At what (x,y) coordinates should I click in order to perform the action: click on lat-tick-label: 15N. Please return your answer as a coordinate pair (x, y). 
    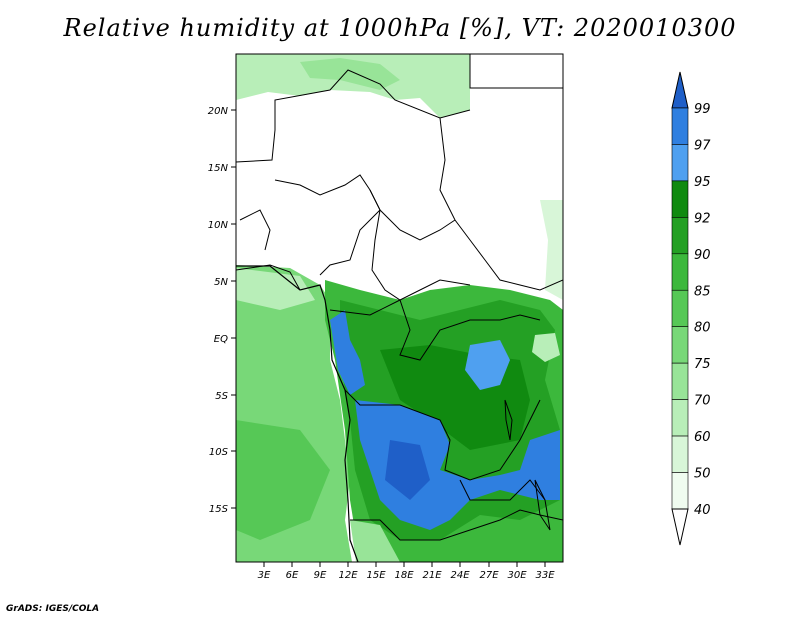
    Looking at the image, I should click on (218, 168).